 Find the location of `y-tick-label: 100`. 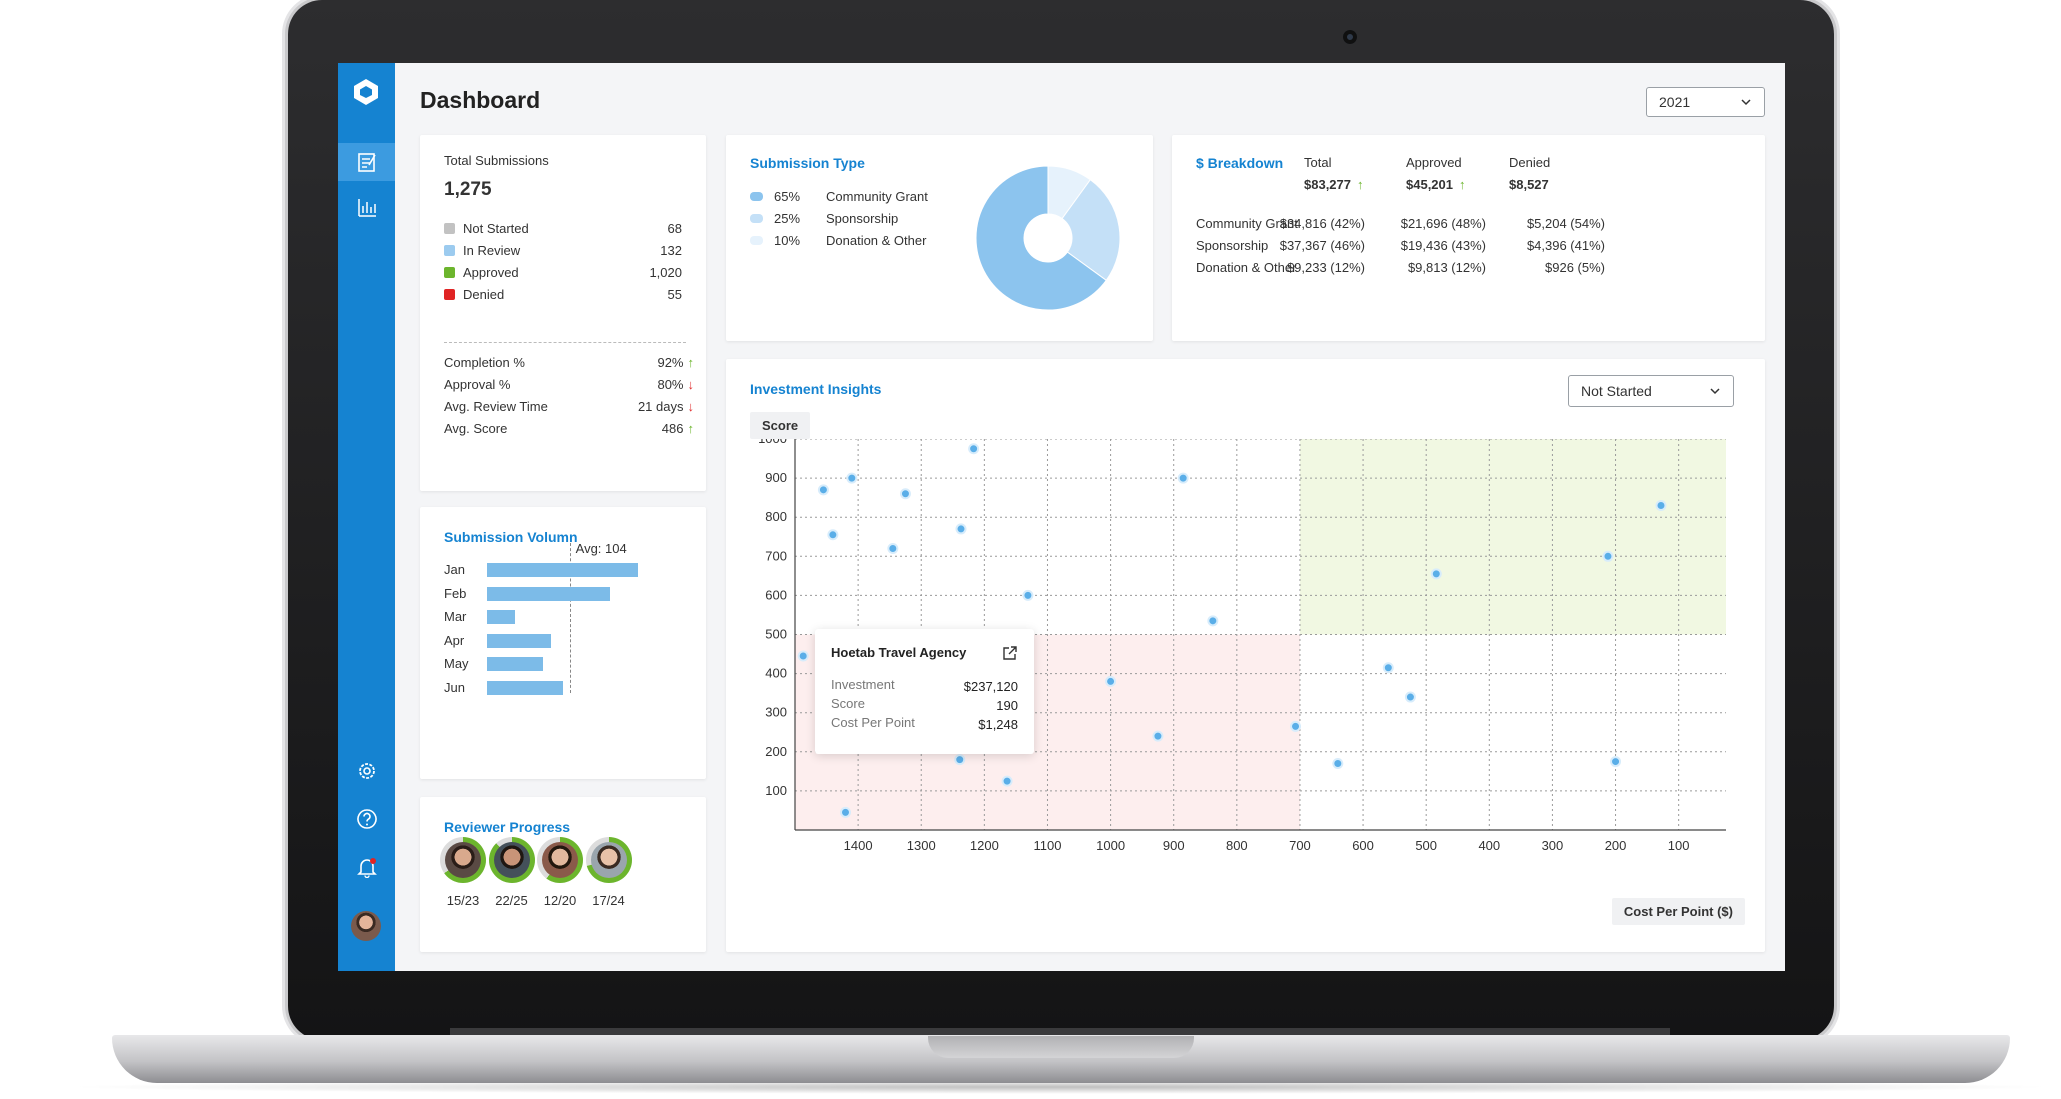

y-tick-label: 100 is located at coordinates (776, 790).